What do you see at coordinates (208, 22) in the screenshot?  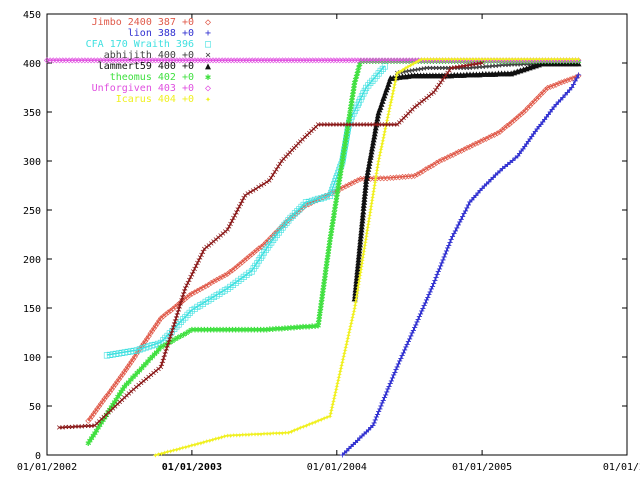 I see `legend-marker: ◇` at bounding box center [208, 22].